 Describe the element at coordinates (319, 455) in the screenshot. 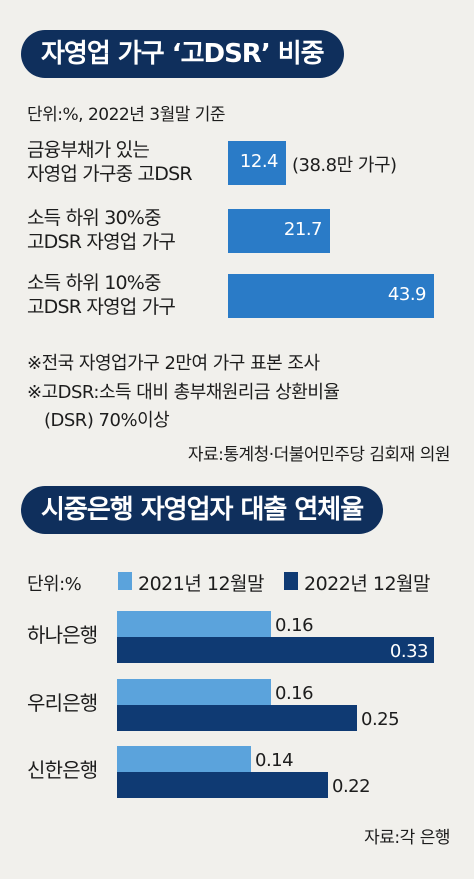

I see `chart1-source: 자료:통계청·더불어민주당 김회재 의원` at that location.